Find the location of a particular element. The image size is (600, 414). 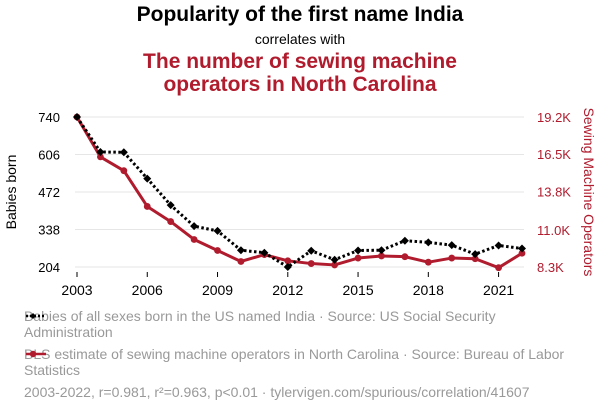

left-tick-label: 606 is located at coordinates (49, 155).